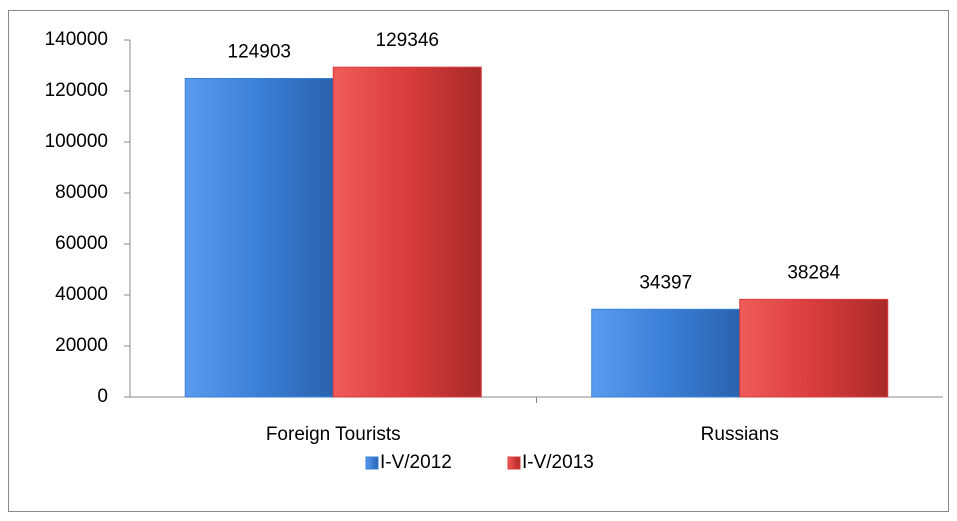  What do you see at coordinates (813, 272) in the screenshot?
I see `data-label: 38284` at bounding box center [813, 272].